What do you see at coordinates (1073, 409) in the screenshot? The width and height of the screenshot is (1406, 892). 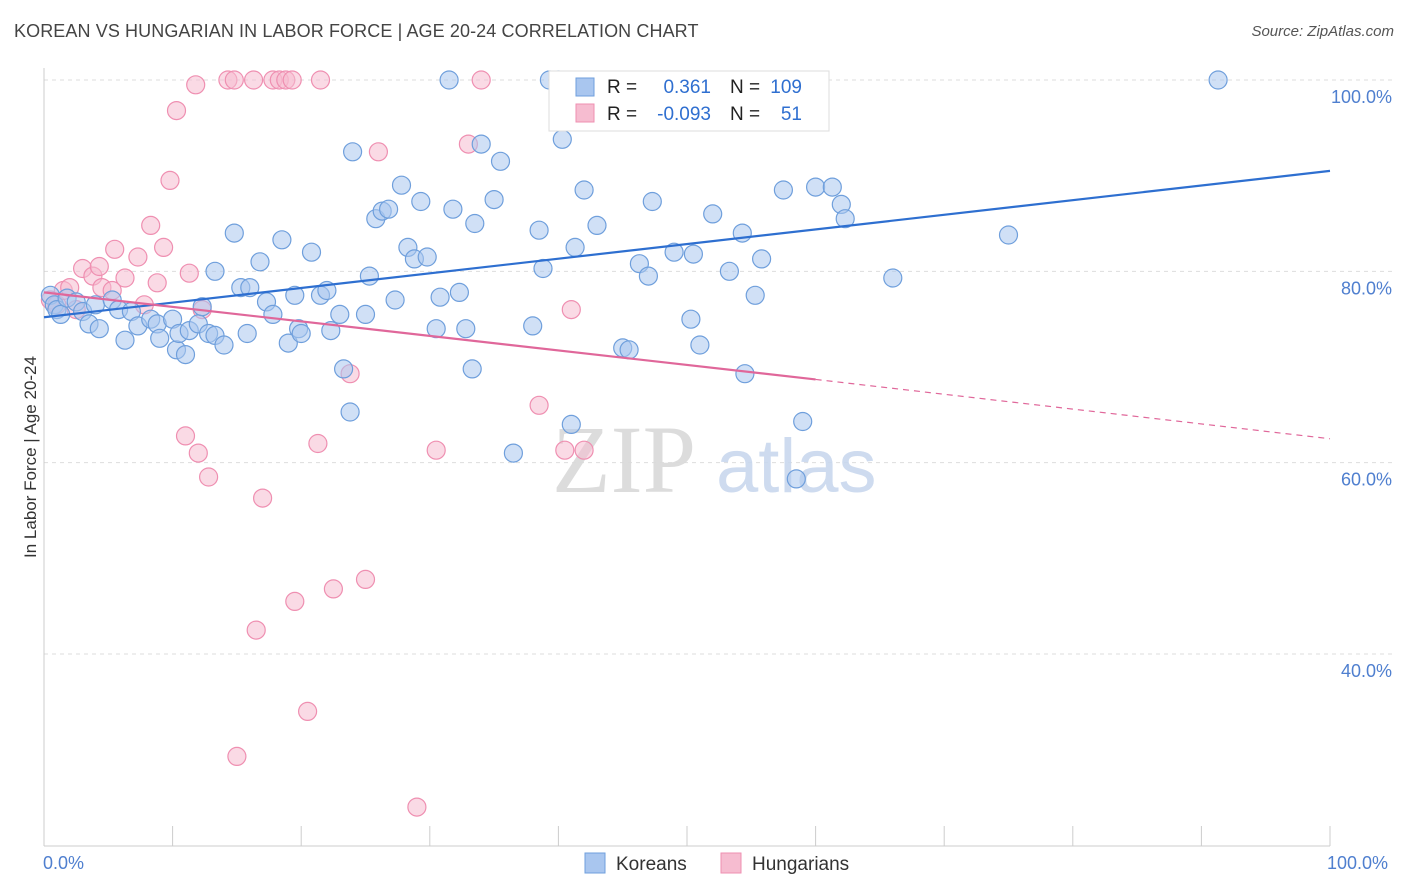 I see `hungarian-trend-extension` at bounding box center [1073, 409].